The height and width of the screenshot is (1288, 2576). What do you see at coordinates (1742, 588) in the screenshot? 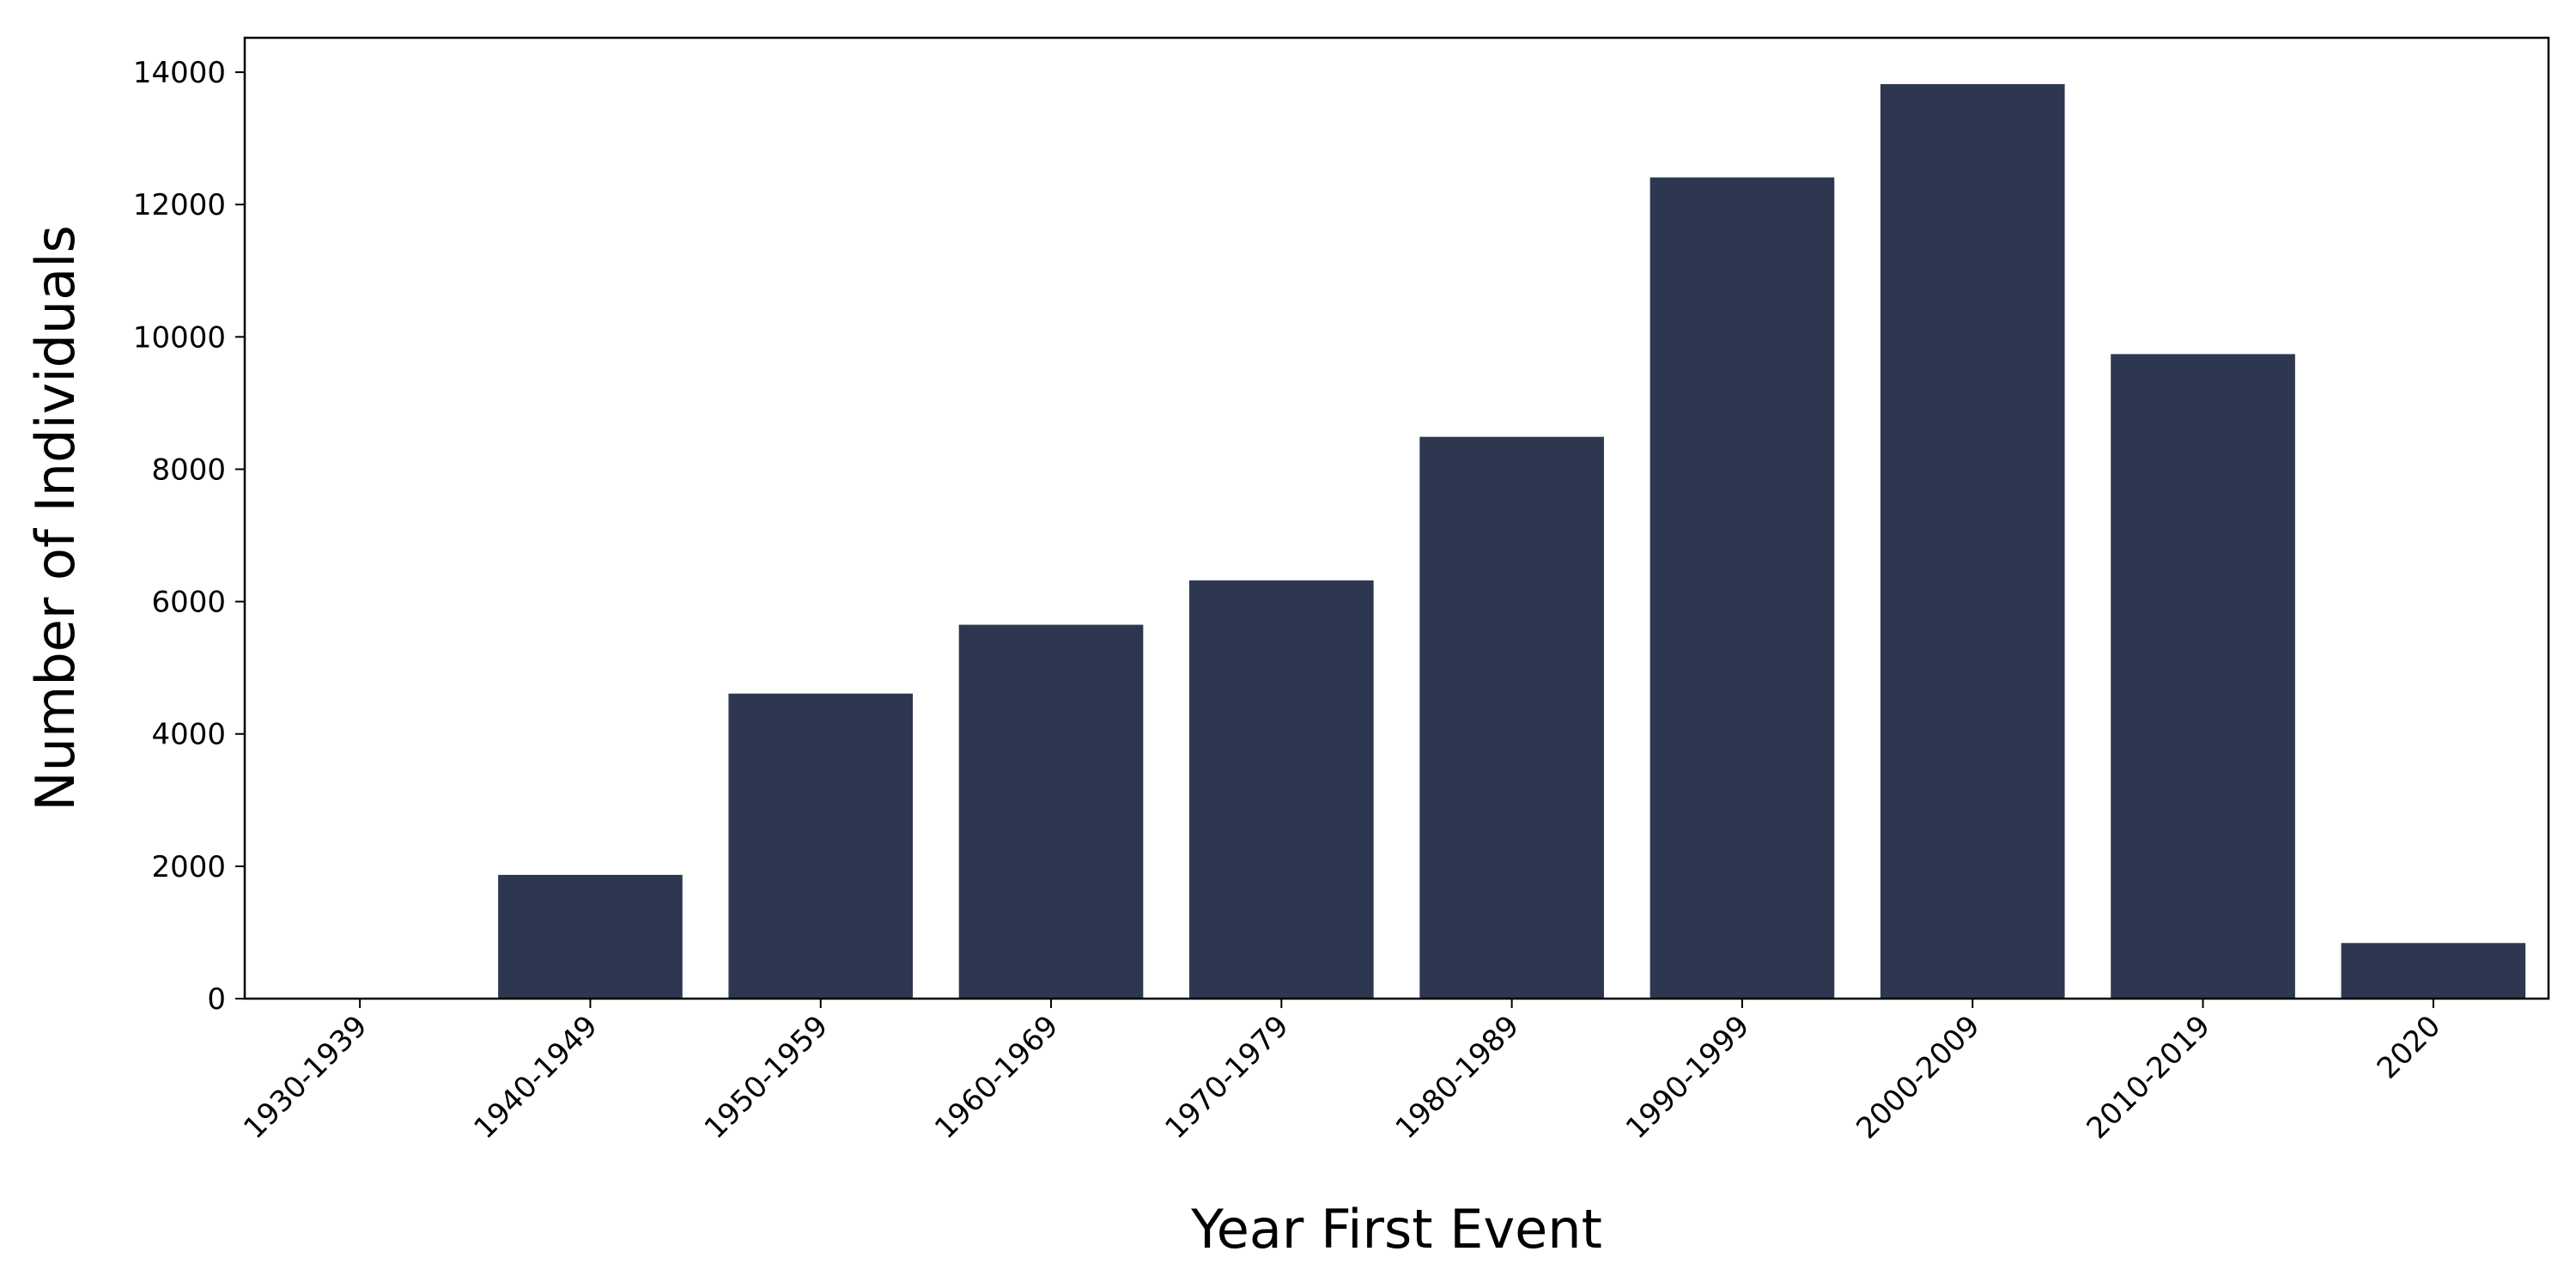
I see `bar-1990-1999` at bounding box center [1742, 588].